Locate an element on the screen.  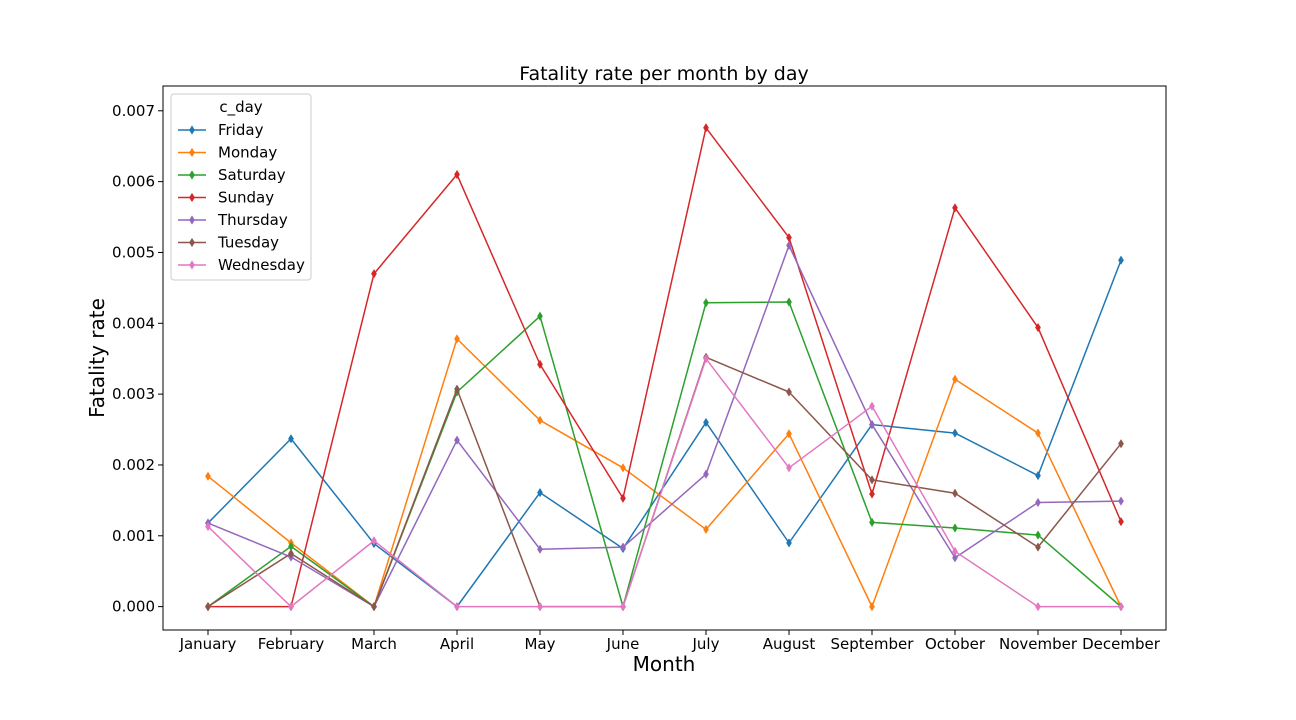
legend-label: Thursday is located at coordinates (252, 220).